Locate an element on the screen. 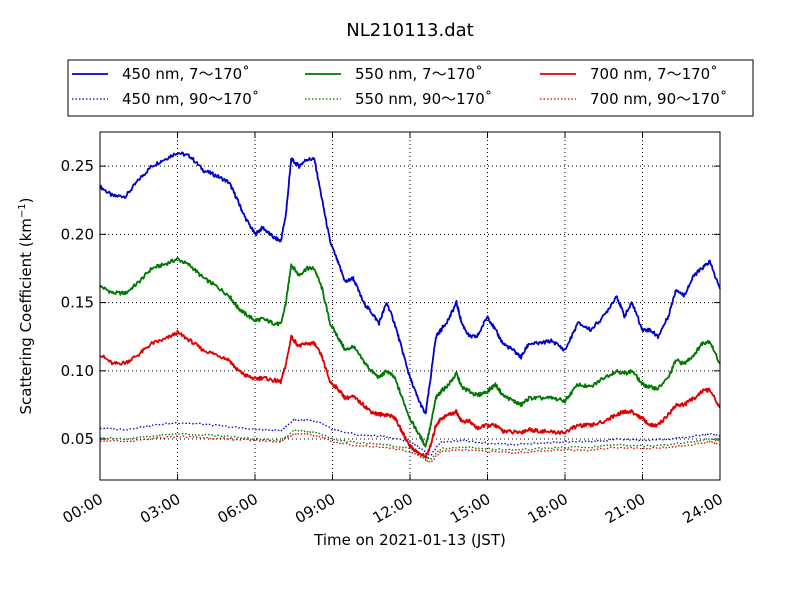  legend-label-1: 550 nm, 7～170˚ is located at coordinates (419, 74).